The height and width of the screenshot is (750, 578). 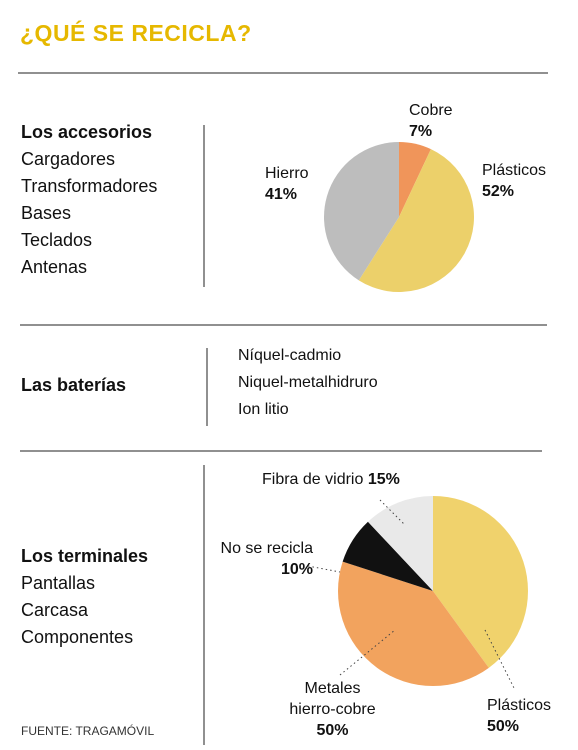 What do you see at coordinates (308, 382) in the screenshot?
I see `section-item: Niquel-metalhidruro` at bounding box center [308, 382].